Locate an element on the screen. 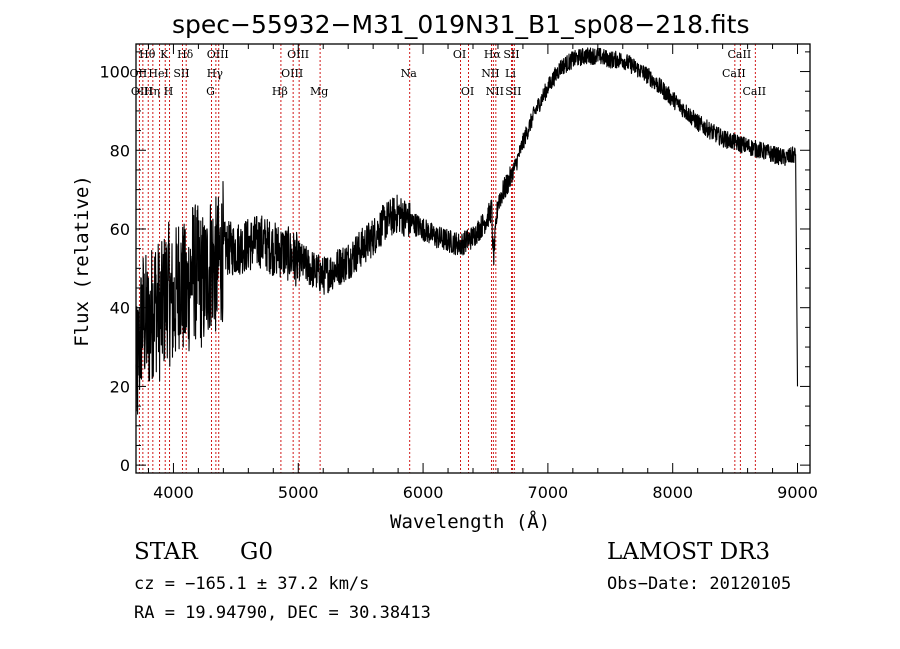 The height and width of the screenshot is (649, 900). line-label-14: Na is located at coordinates (409, 73).